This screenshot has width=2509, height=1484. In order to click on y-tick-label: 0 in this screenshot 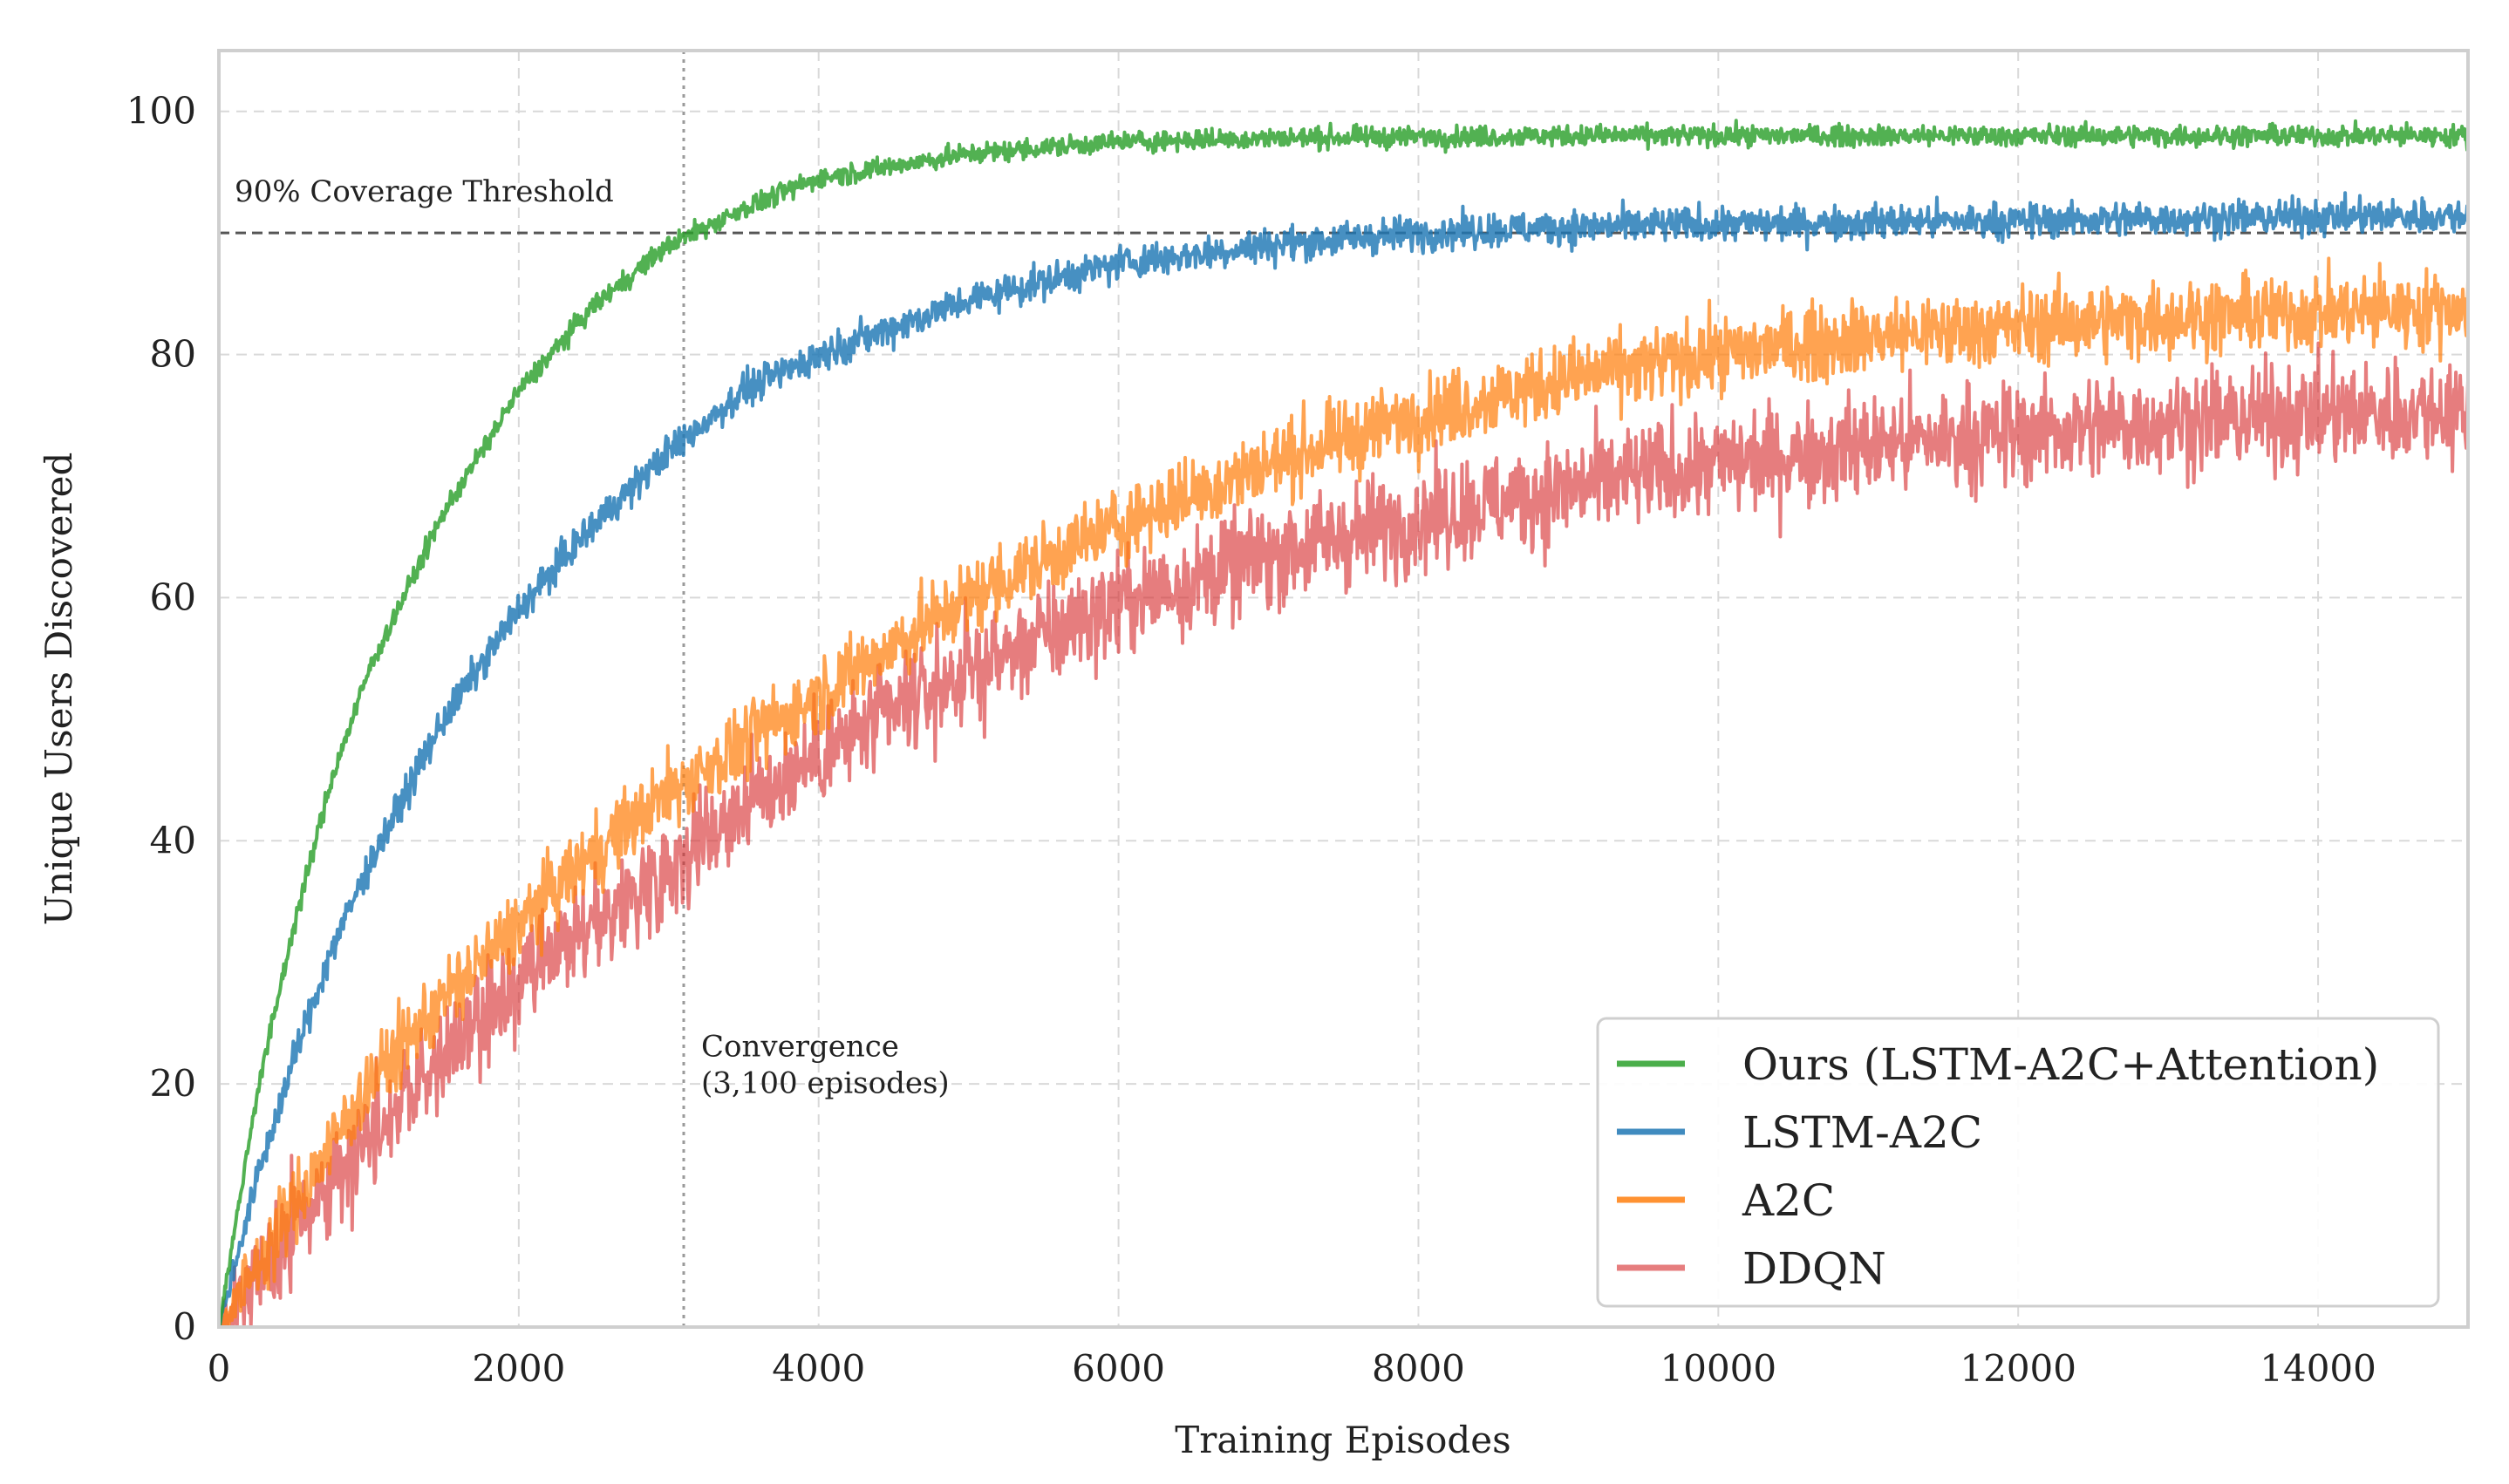, I will do `click(185, 1326)`.